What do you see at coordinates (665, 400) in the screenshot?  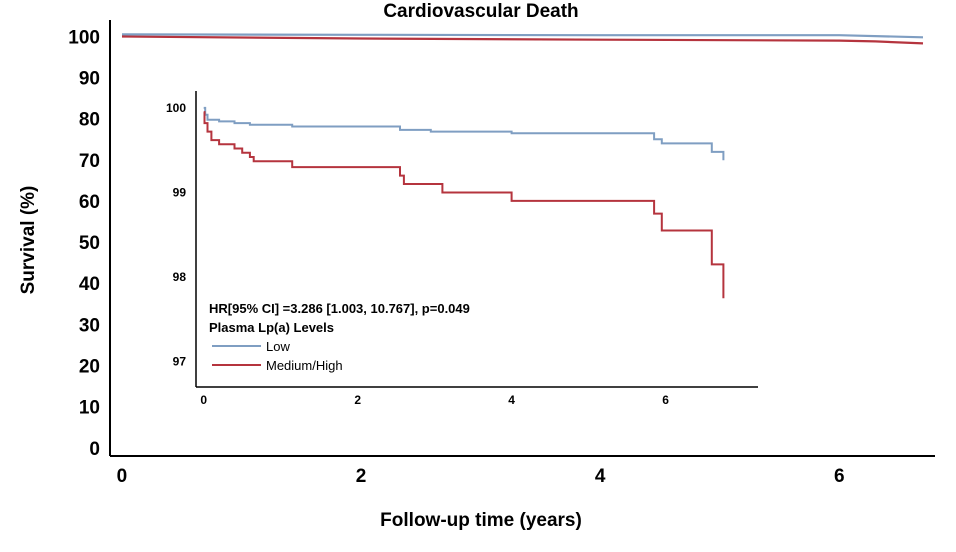 I see `inset-x-tick-label: 6` at bounding box center [665, 400].